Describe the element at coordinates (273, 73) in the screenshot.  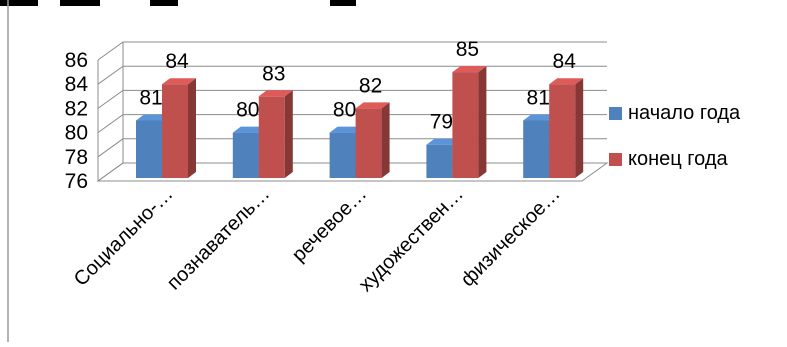
I see `data-label: 83` at that location.